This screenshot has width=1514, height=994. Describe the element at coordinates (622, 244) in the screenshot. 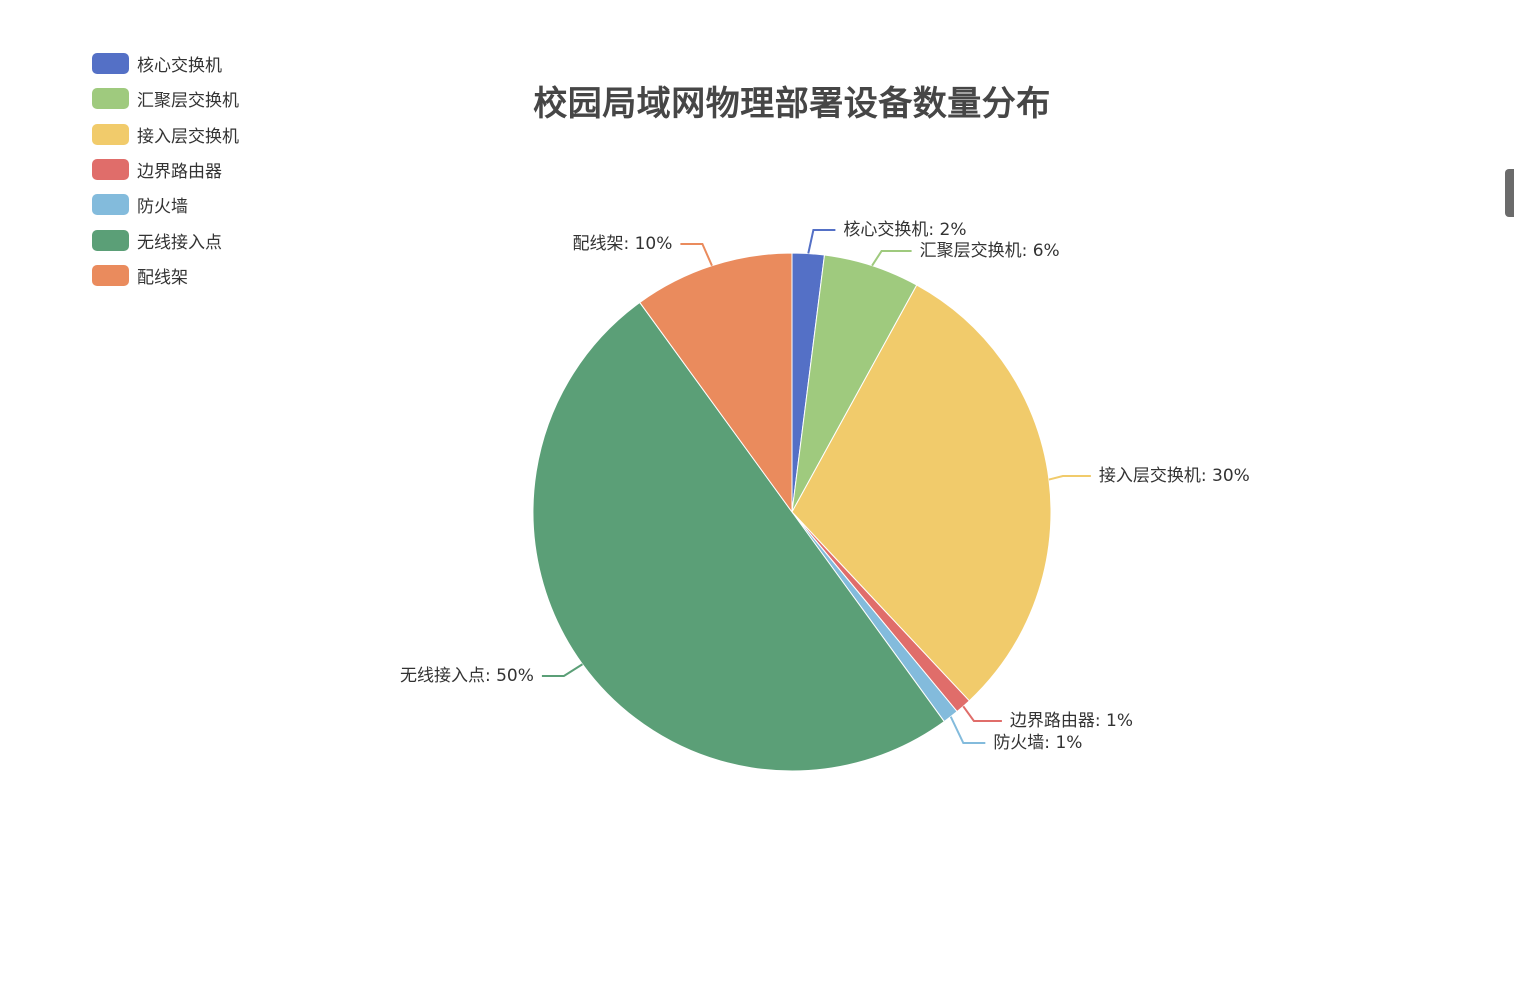

I see `slice-label: 配线架: 10%` at that location.